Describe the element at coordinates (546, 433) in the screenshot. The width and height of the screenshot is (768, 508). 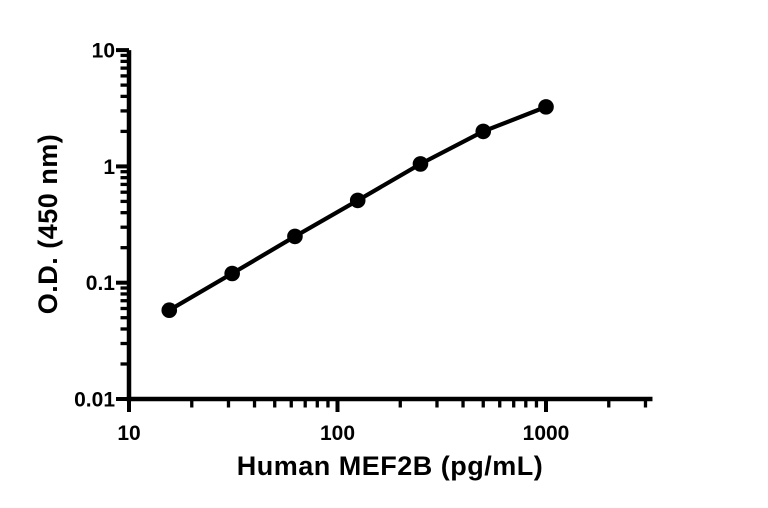
I see `x-tick-label: 1000` at that location.